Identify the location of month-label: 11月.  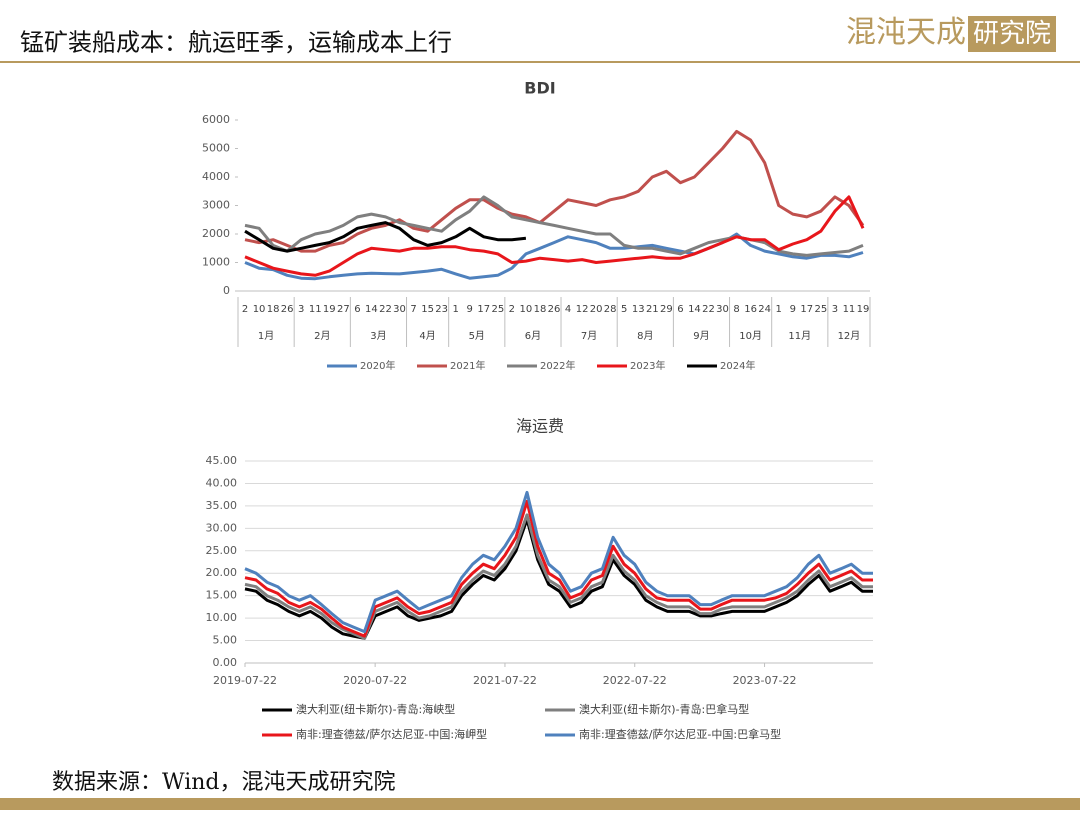
(799, 336).